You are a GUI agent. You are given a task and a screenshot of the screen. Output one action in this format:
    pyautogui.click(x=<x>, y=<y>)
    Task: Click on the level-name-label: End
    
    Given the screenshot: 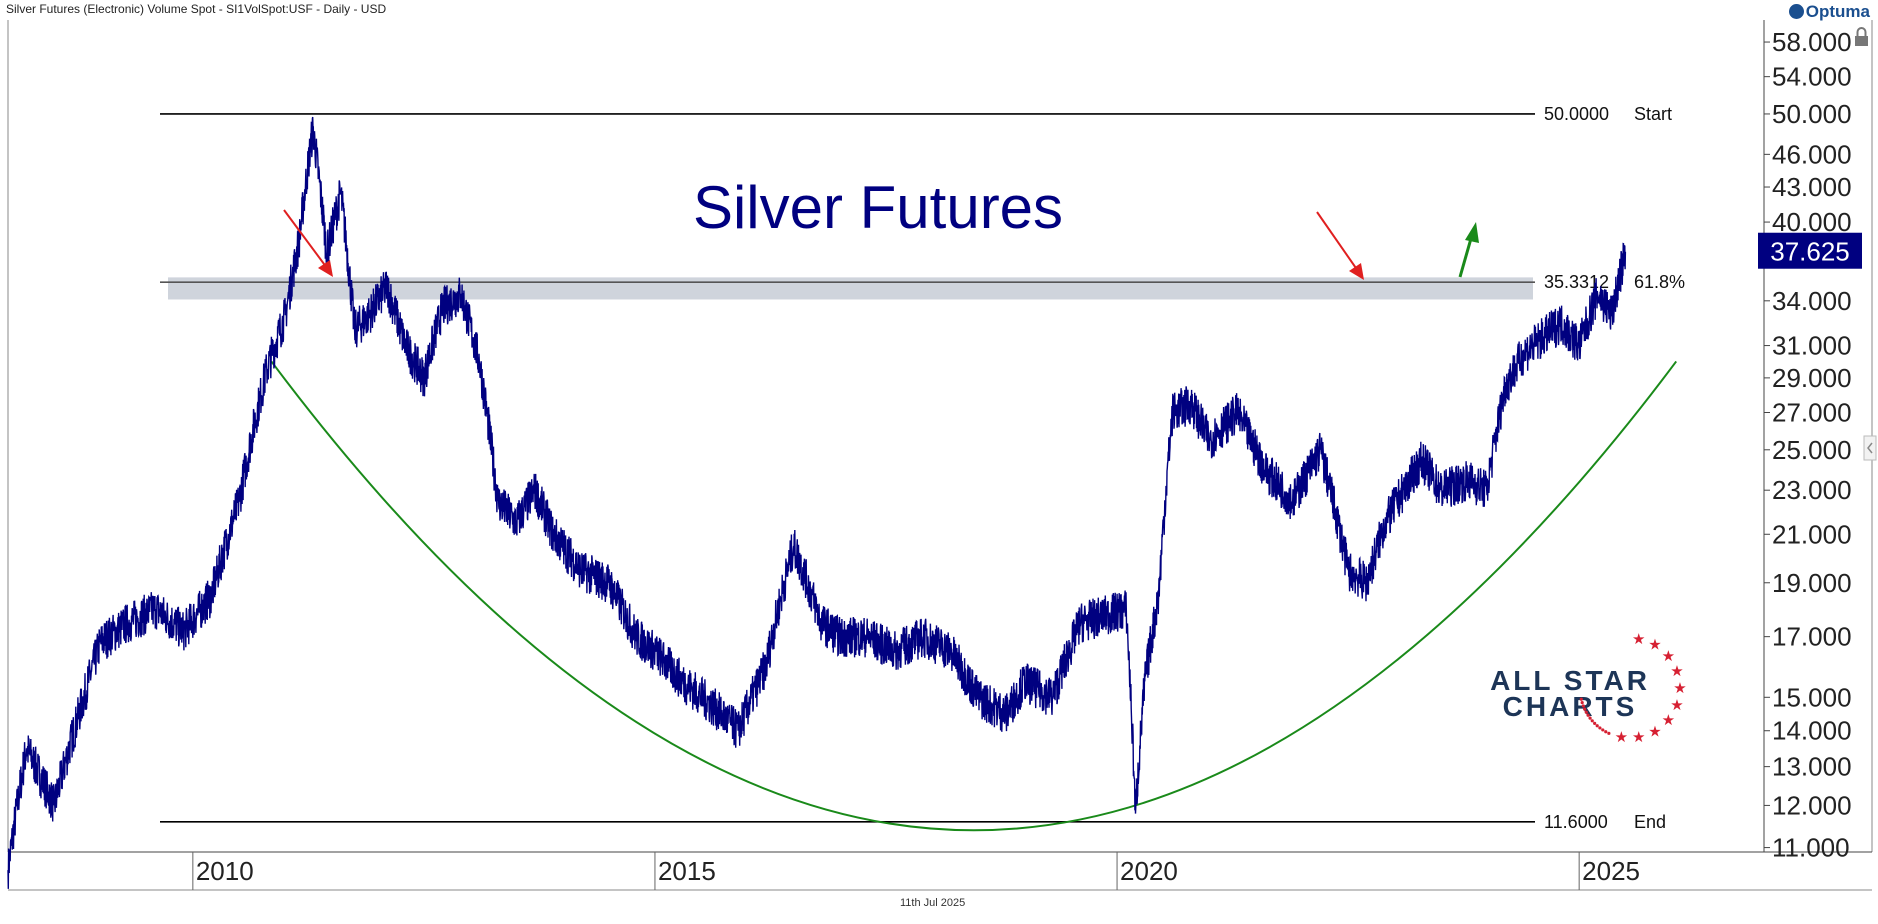 What is the action you would take?
    pyautogui.click(x=1650, y=822)
    